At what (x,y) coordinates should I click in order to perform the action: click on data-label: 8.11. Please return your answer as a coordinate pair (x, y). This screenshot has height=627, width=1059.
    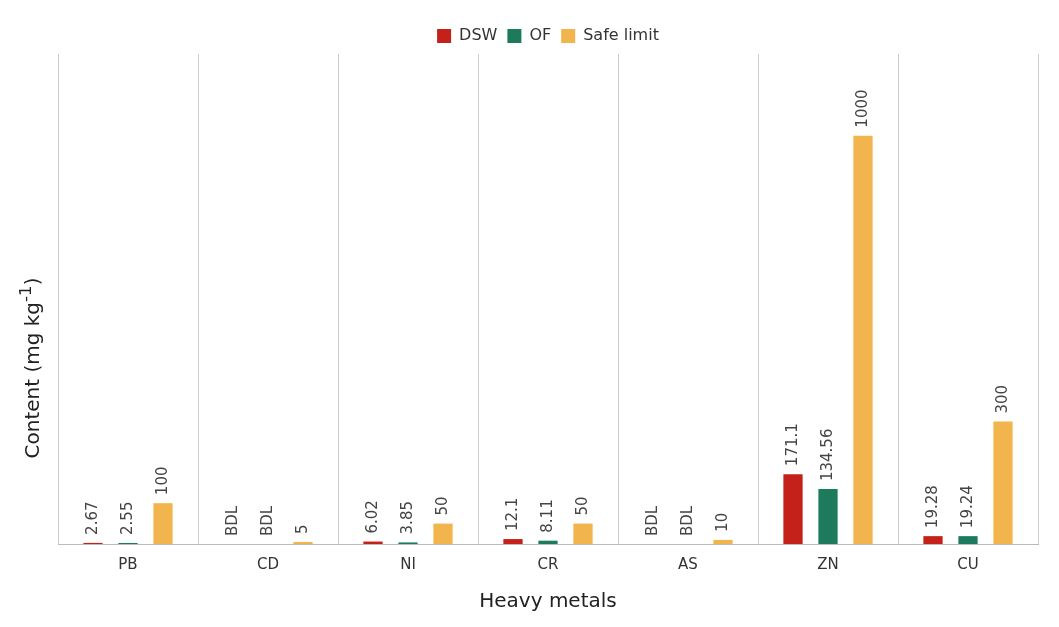
    Looking at the image, I should click on (546, 516).